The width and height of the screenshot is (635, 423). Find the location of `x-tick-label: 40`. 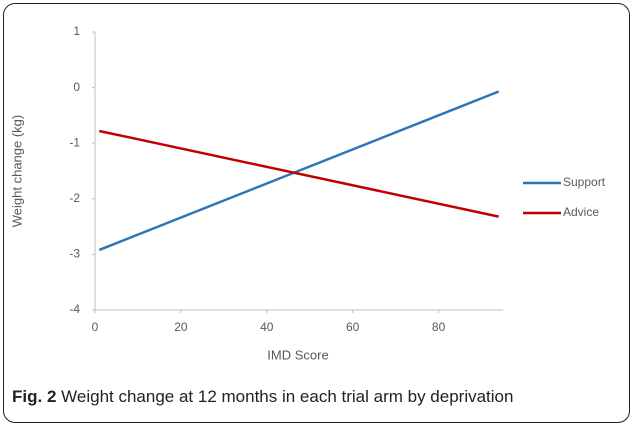

x-tick-label: 40 is located at coordinates (267, 327).